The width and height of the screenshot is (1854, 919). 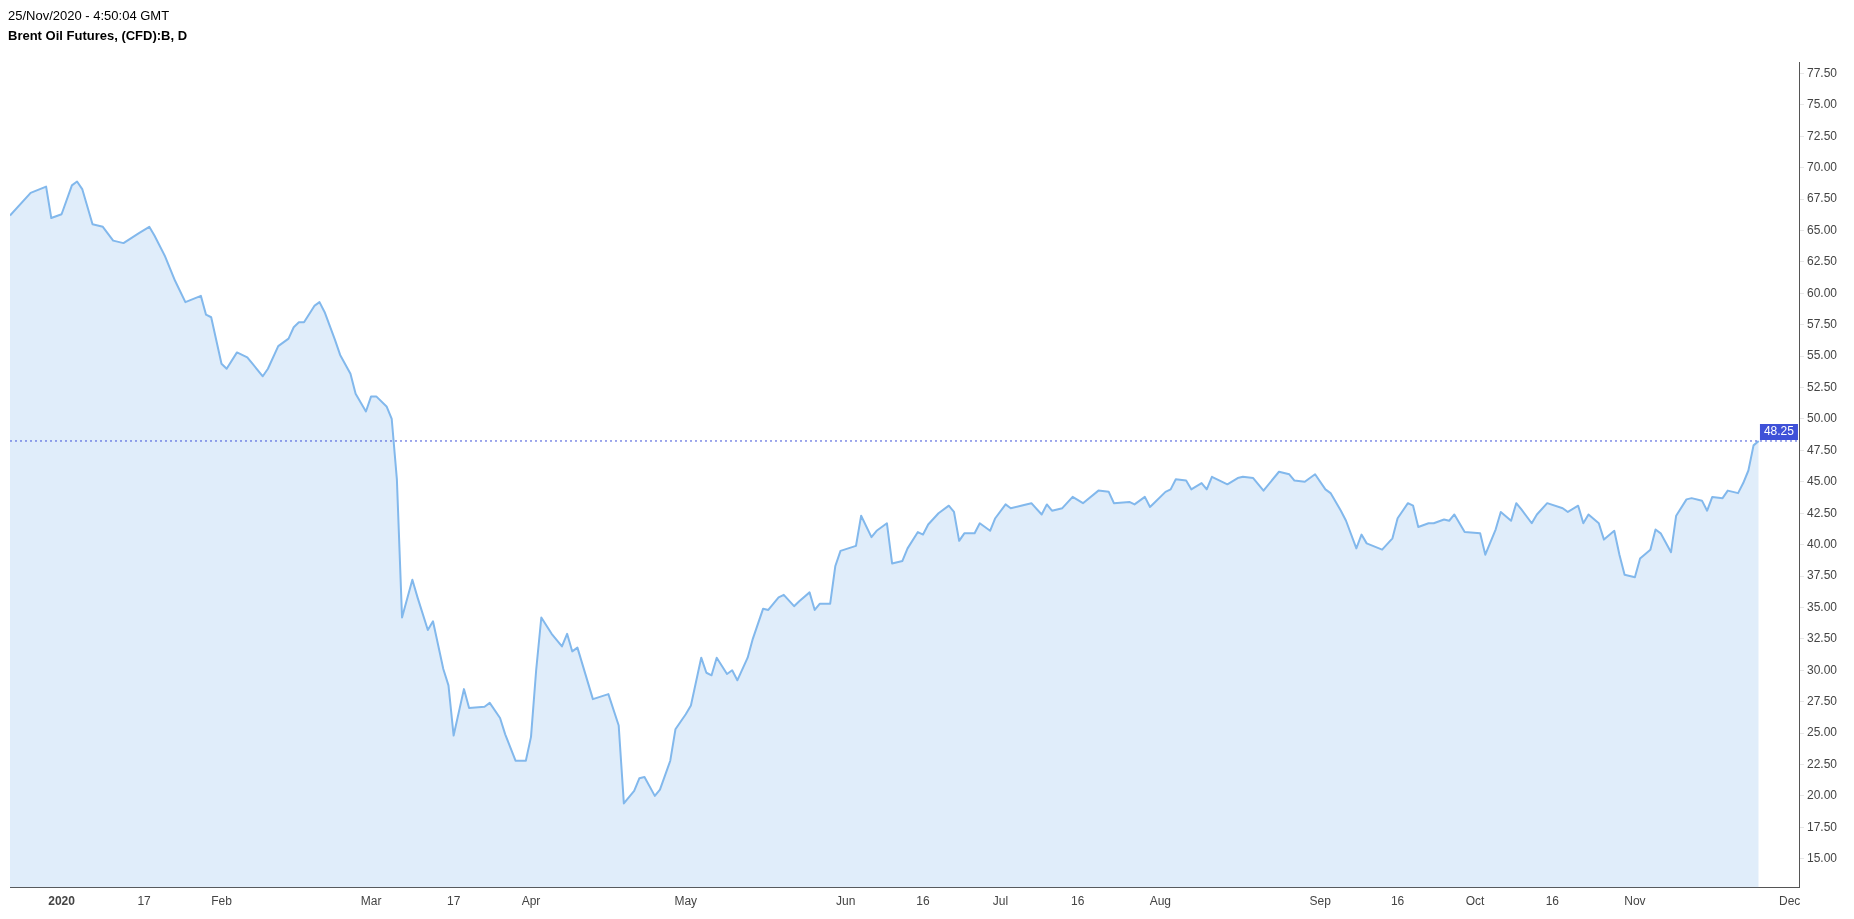 I want to click on y-tick-label: 17.50, so click(x=1822, y=826).